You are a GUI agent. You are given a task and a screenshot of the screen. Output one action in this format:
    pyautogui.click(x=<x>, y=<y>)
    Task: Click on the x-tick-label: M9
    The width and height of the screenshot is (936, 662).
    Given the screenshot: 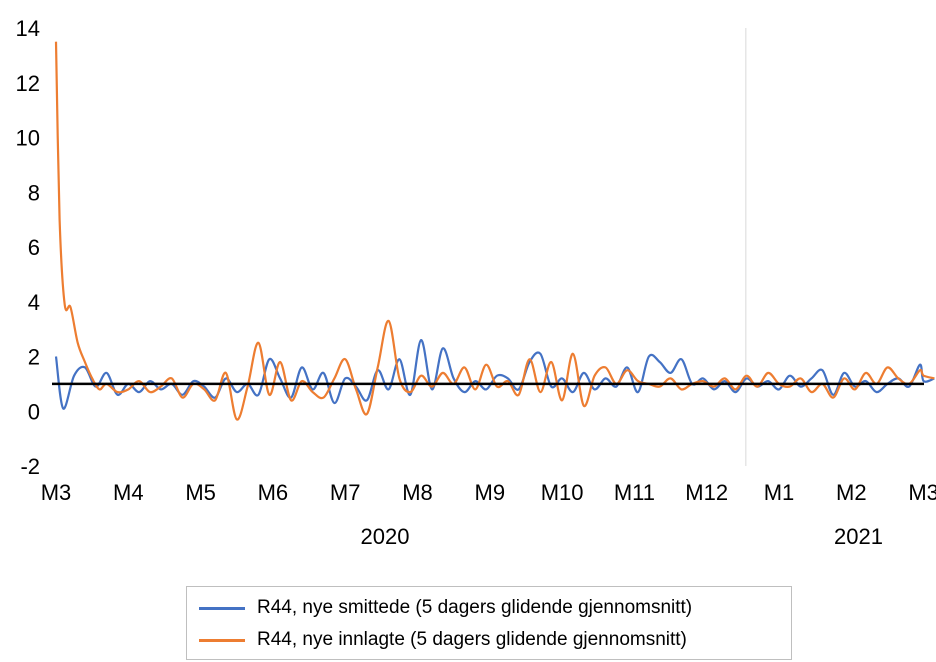 What is the action you would take?
    pyautogui.click(x=490, y=492)
    